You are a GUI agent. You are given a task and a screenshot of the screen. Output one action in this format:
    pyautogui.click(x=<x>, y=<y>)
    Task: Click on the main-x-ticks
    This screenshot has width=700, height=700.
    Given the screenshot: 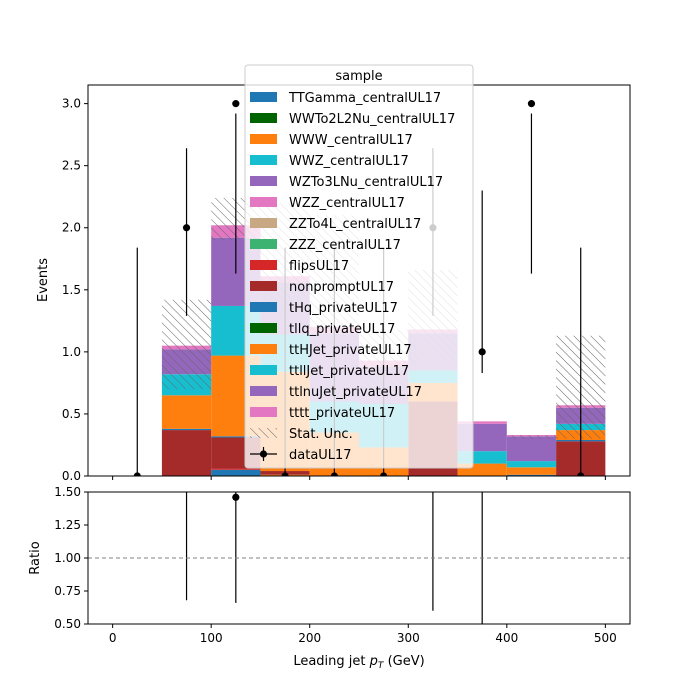 What is the action you would take?
    pyautogui.click(x=359, y=478)
    